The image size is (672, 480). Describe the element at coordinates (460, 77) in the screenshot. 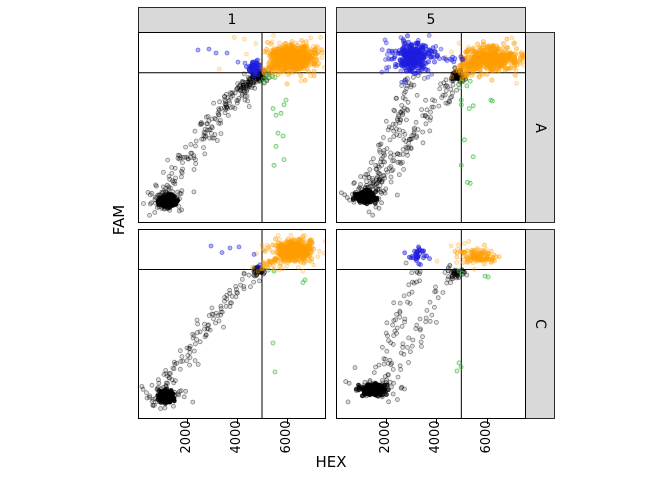

I see `droplet-threshold-knot` at that location.